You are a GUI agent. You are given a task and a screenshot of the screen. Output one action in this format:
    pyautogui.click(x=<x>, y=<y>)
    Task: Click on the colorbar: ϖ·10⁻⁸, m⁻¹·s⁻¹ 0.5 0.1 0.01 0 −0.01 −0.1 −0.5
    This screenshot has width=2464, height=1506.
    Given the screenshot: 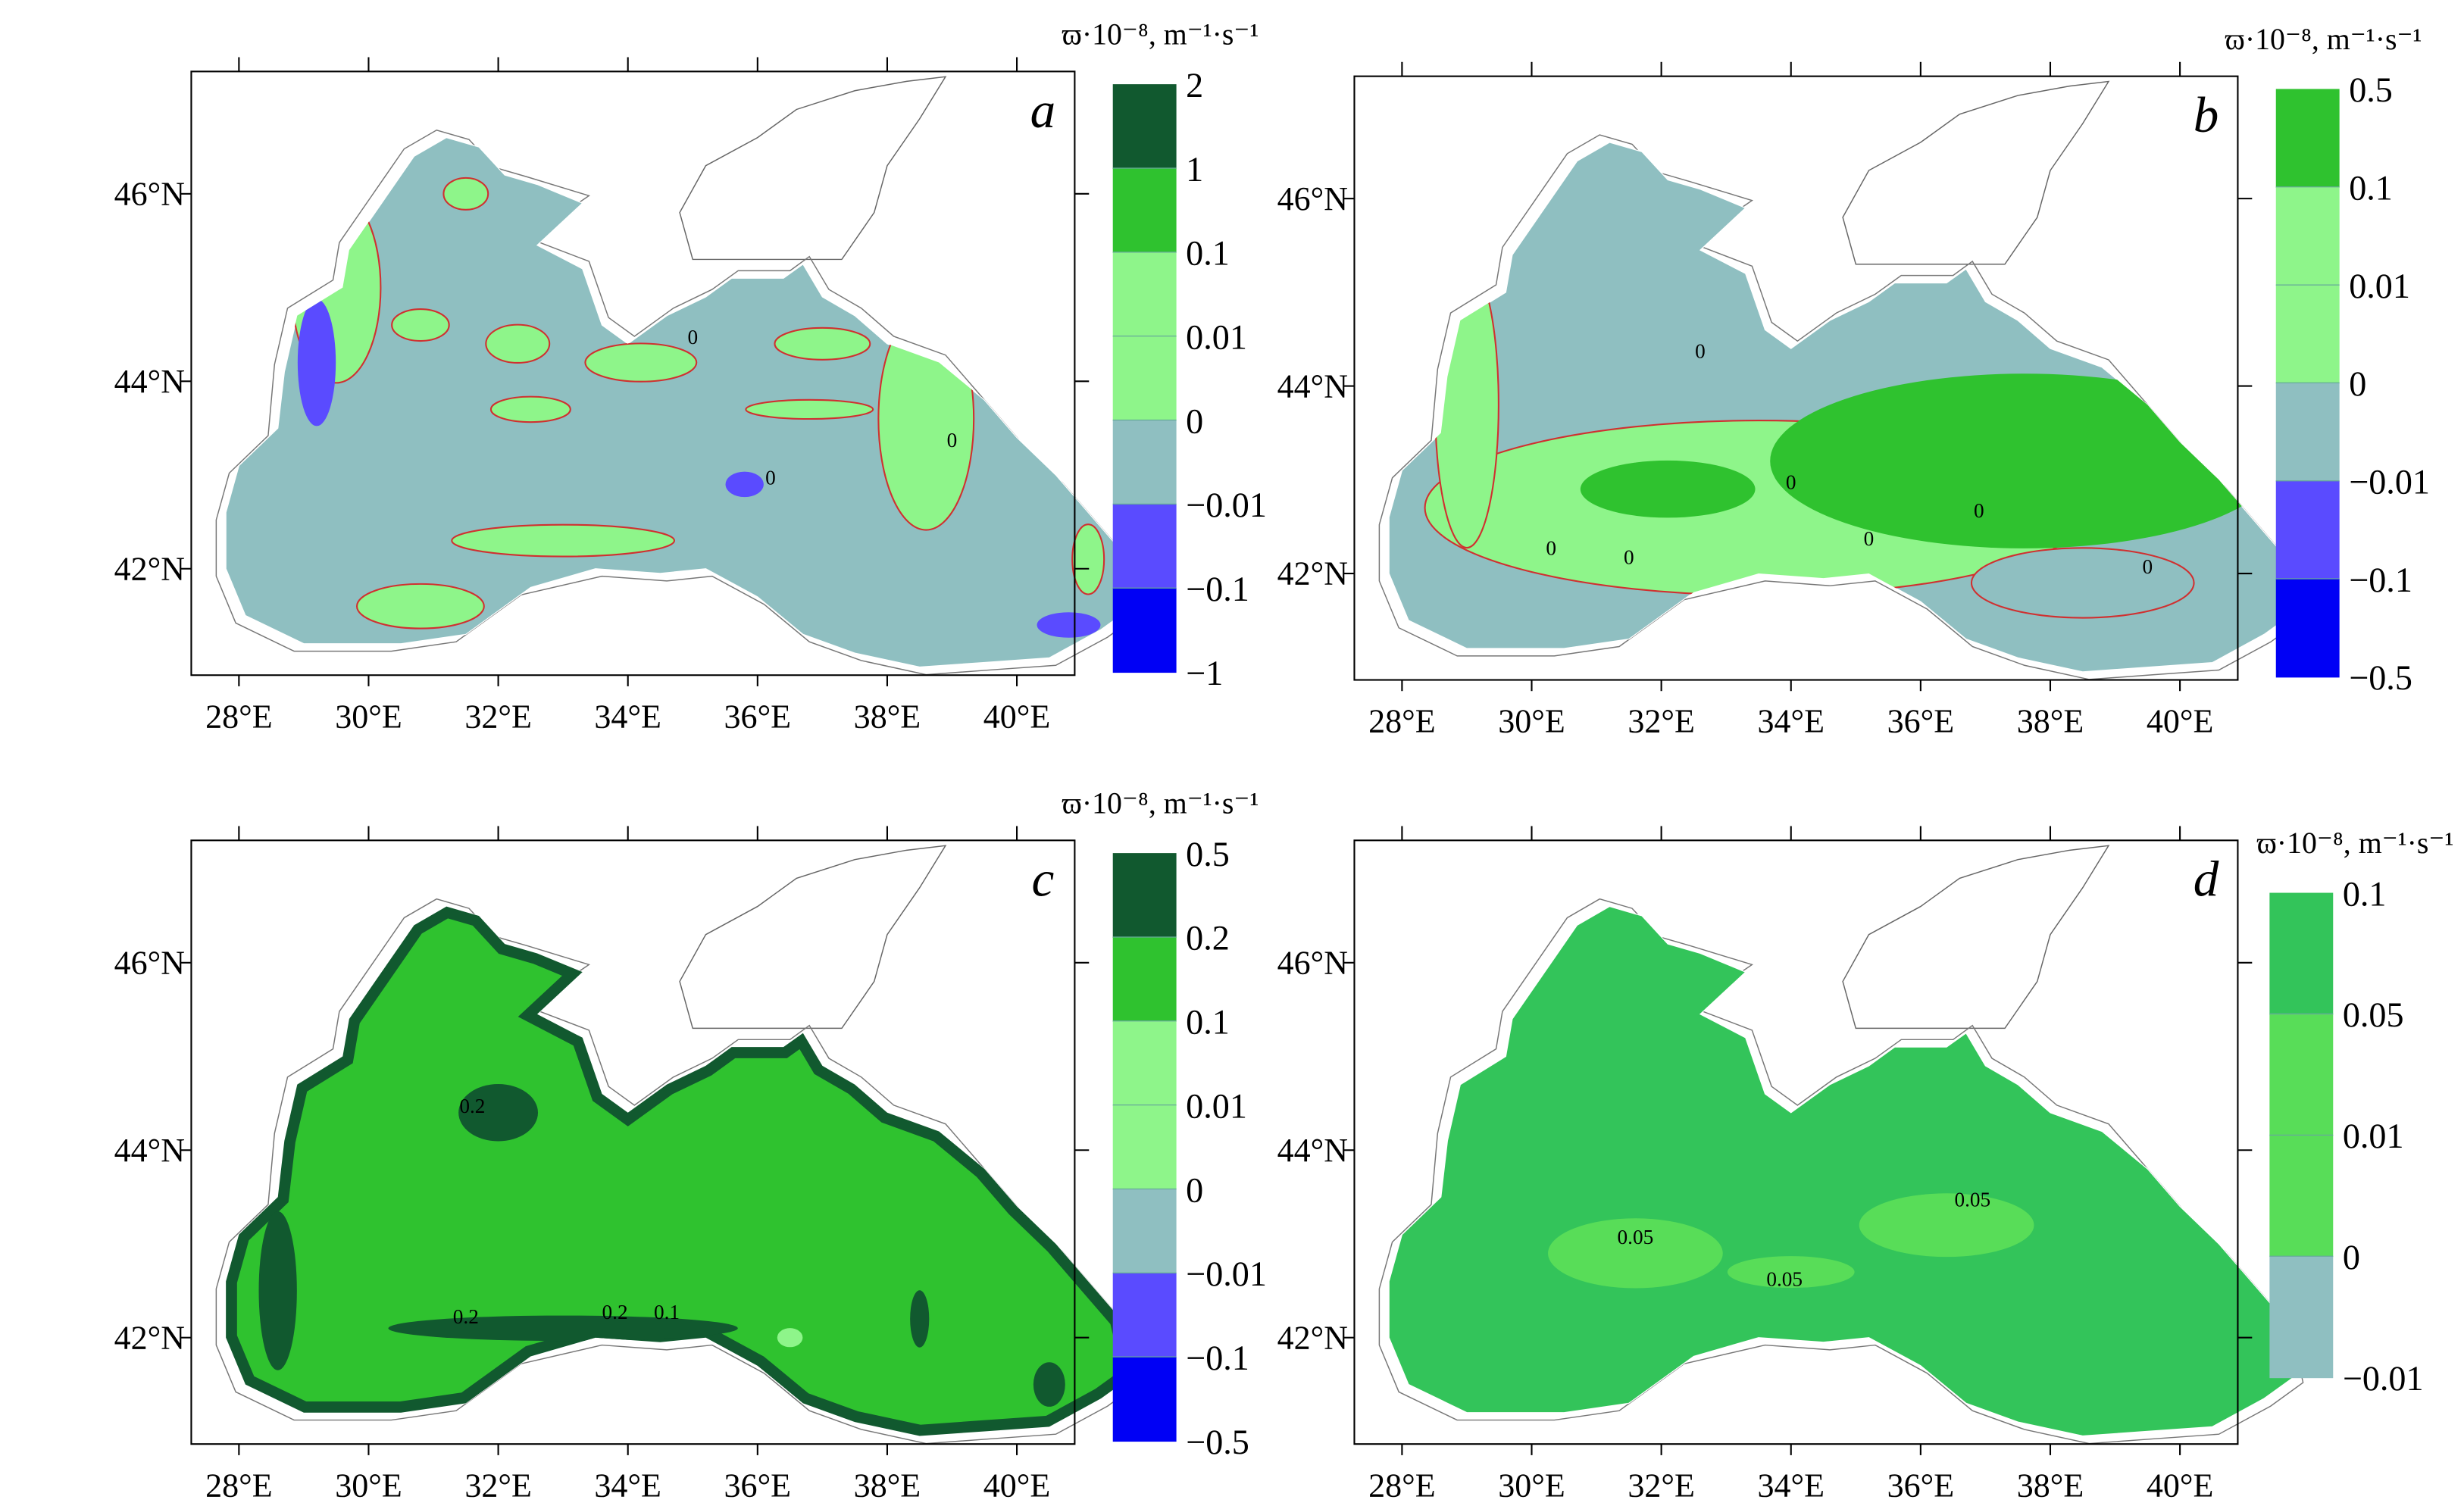 What is the action you would take?
    pyautogui.click(x=2327, y=359)
    